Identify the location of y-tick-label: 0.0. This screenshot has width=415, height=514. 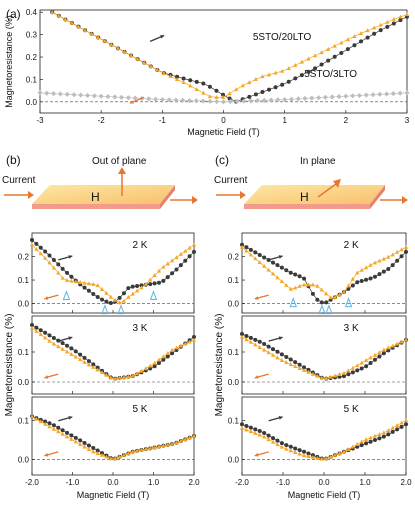
(234, 382).